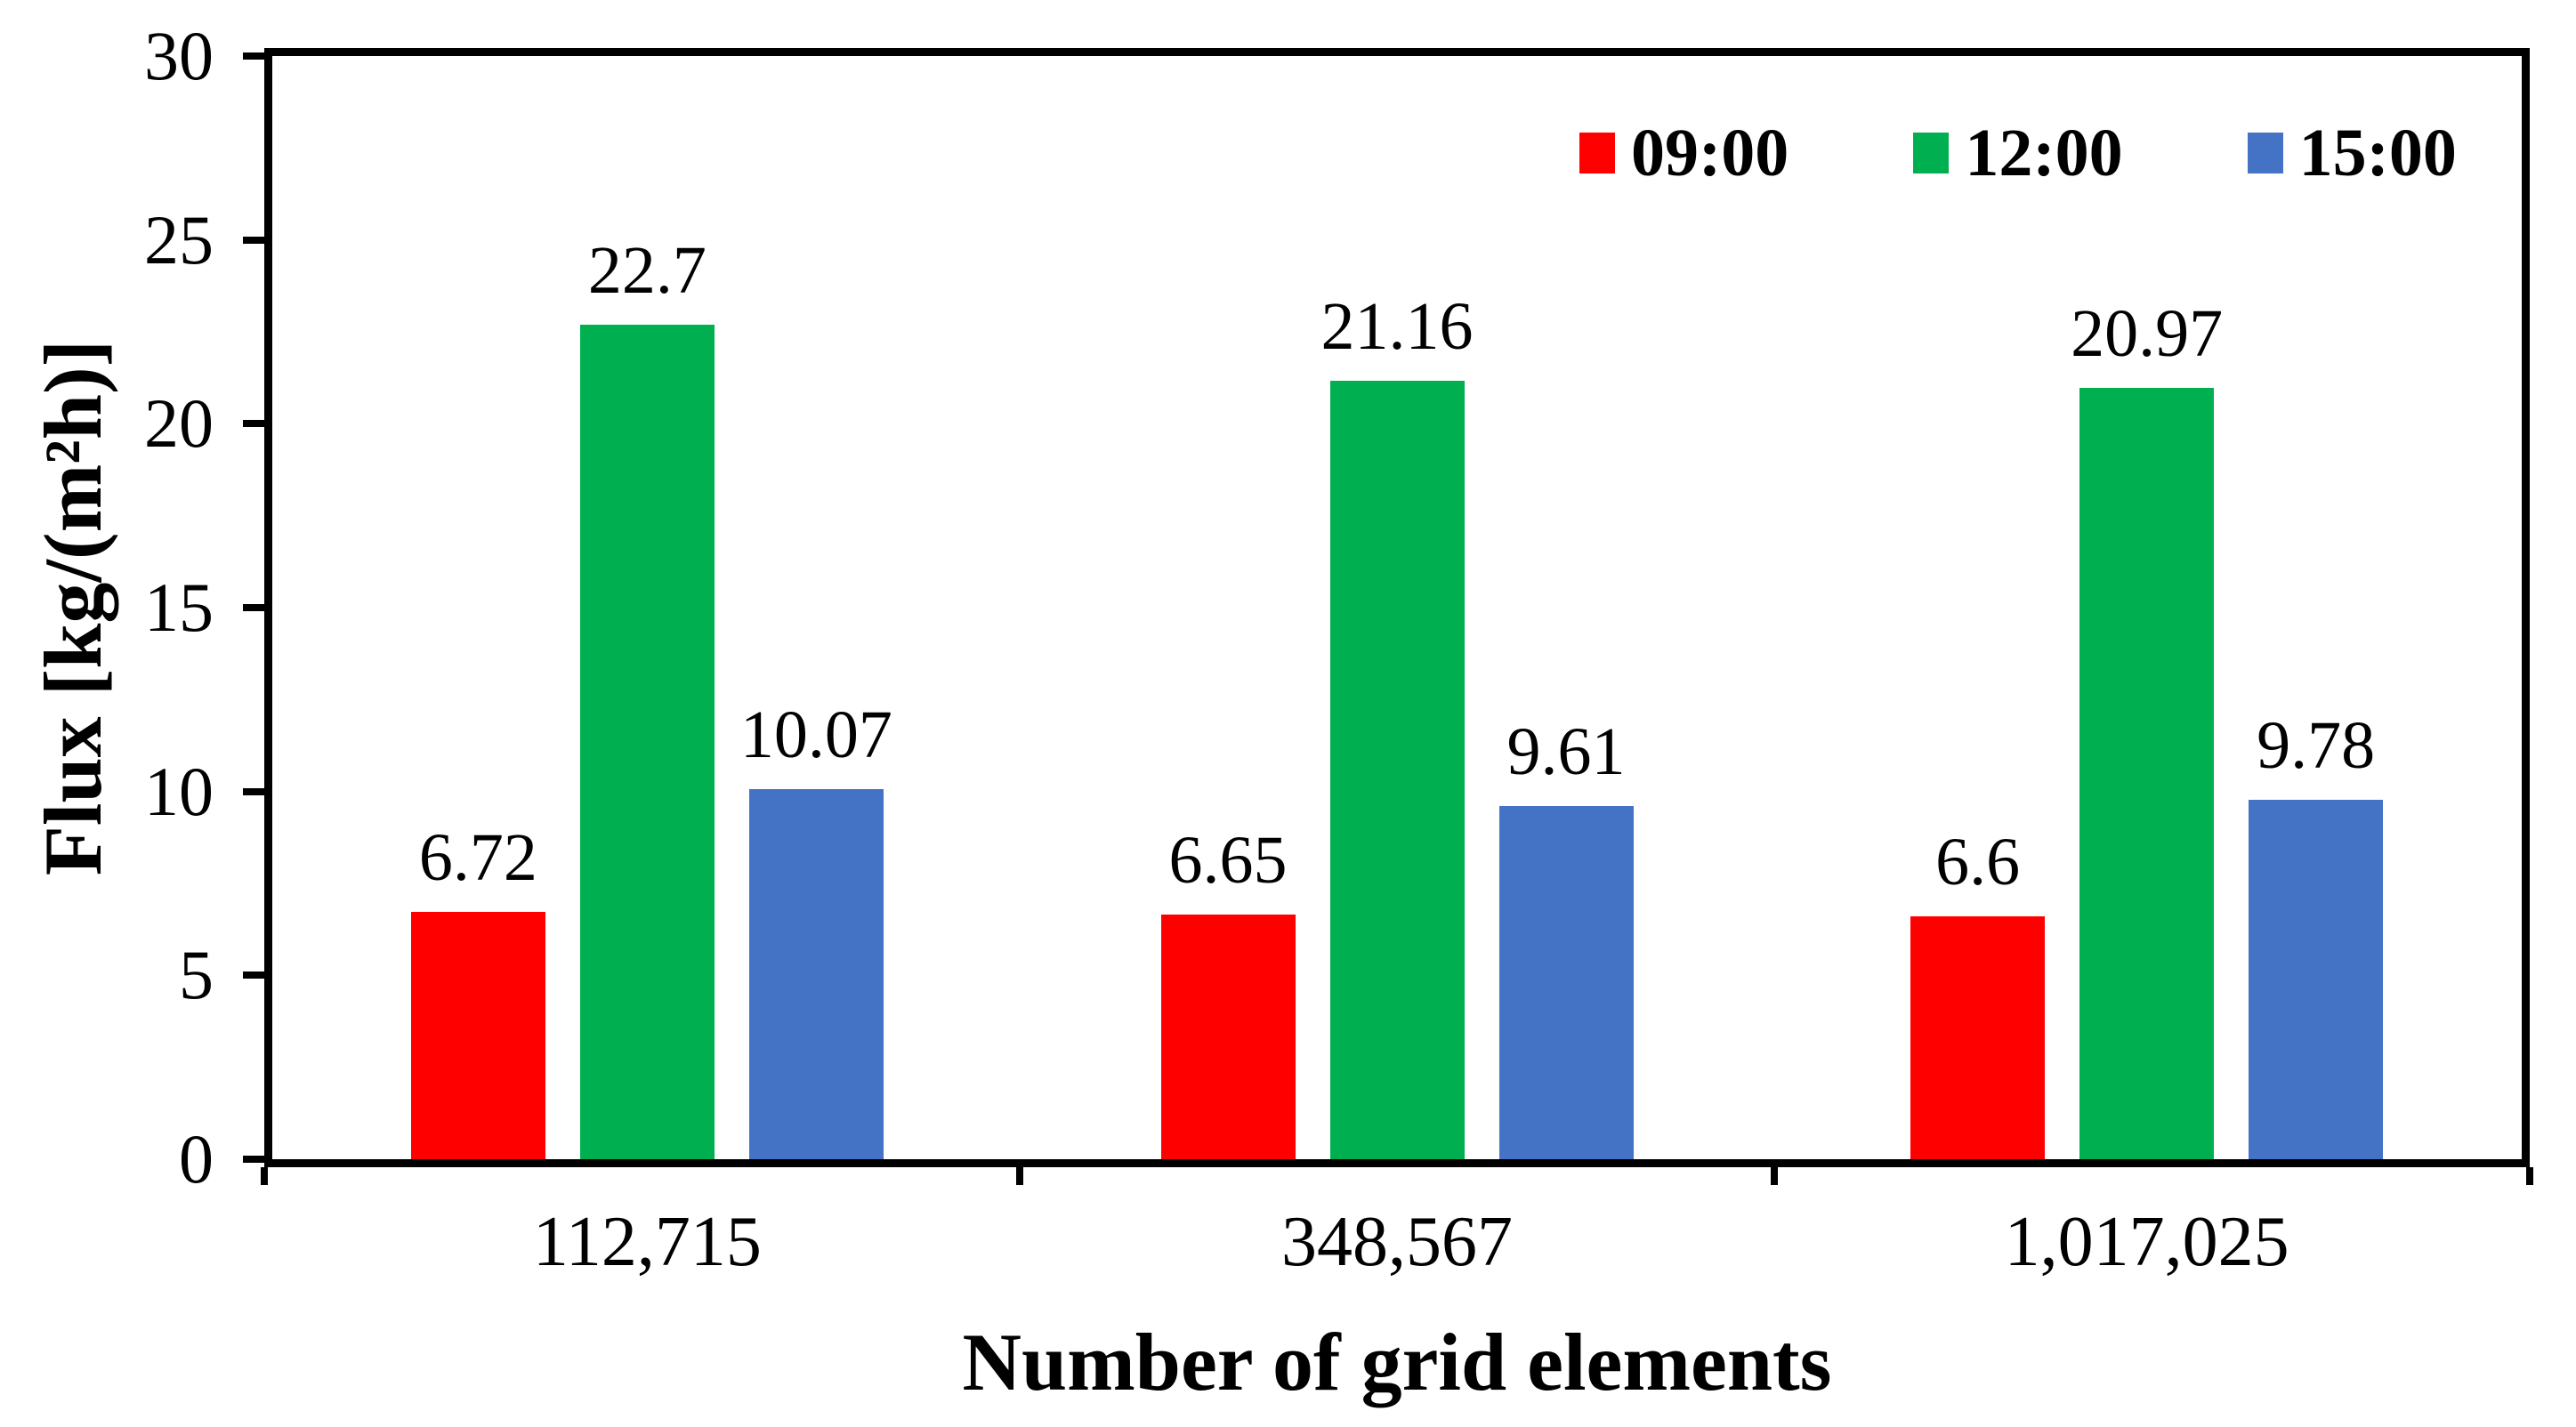  What do you see at coordinates (1397, 327) in the screenshot?
I see `bar-value-label: 21.16` at bounding box center [1397, 327].